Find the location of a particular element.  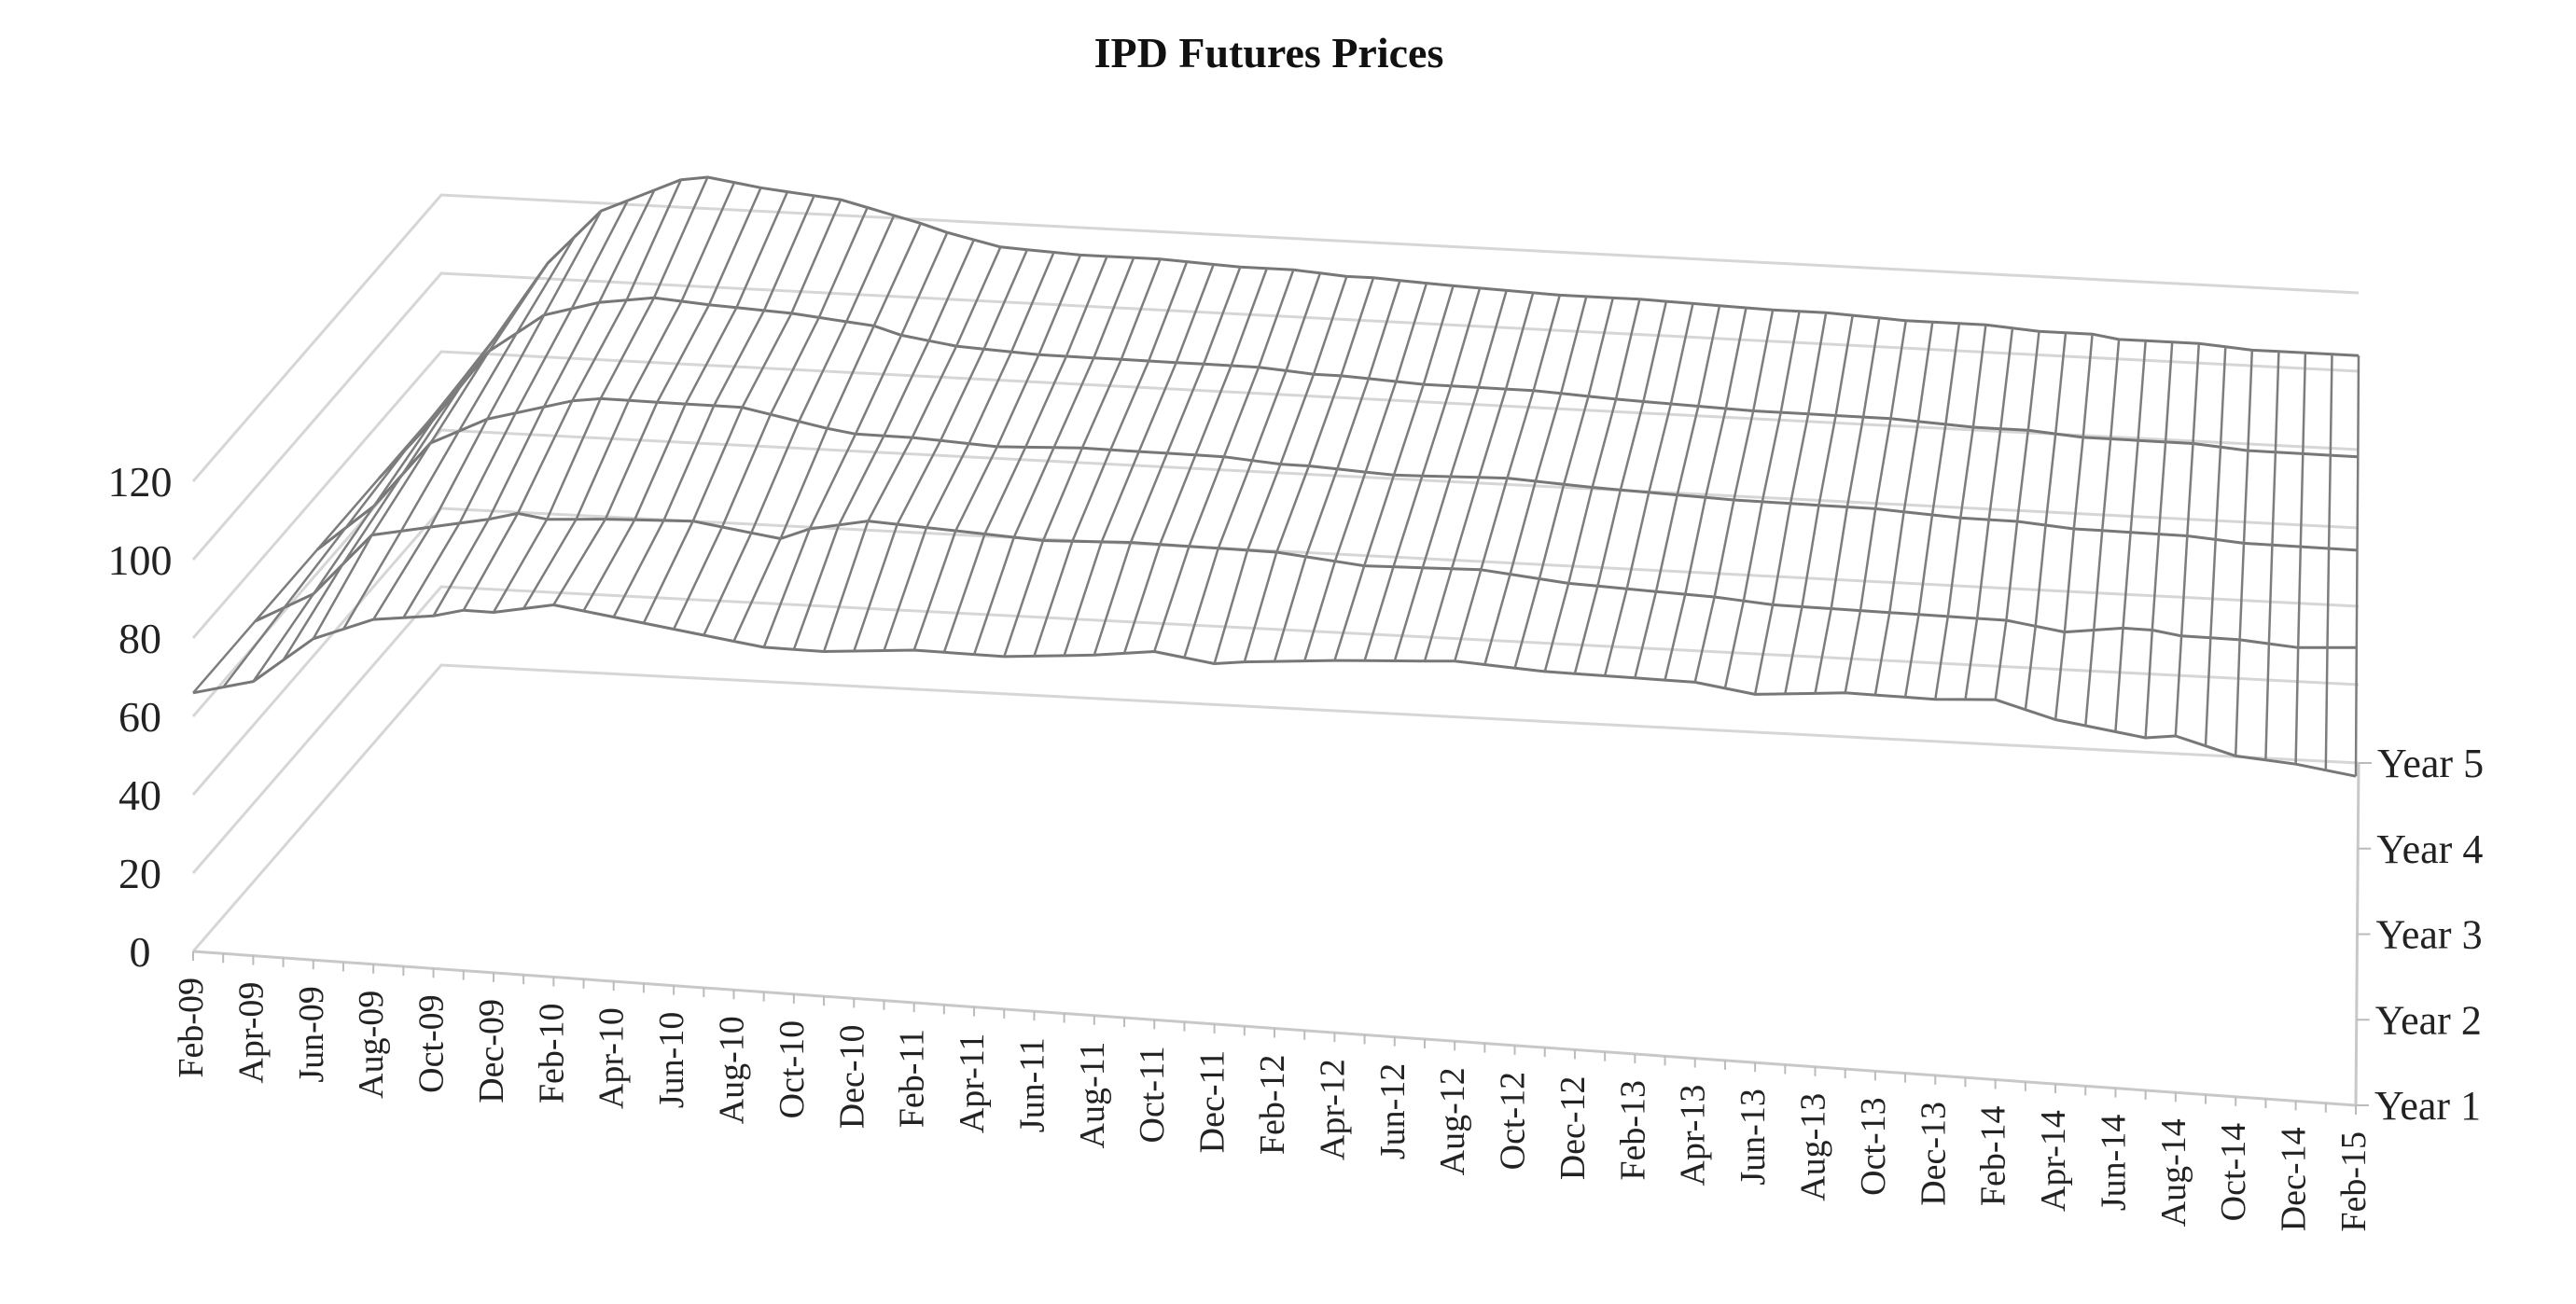

y-tick-label: 80 is located at coordinates (139, 638).